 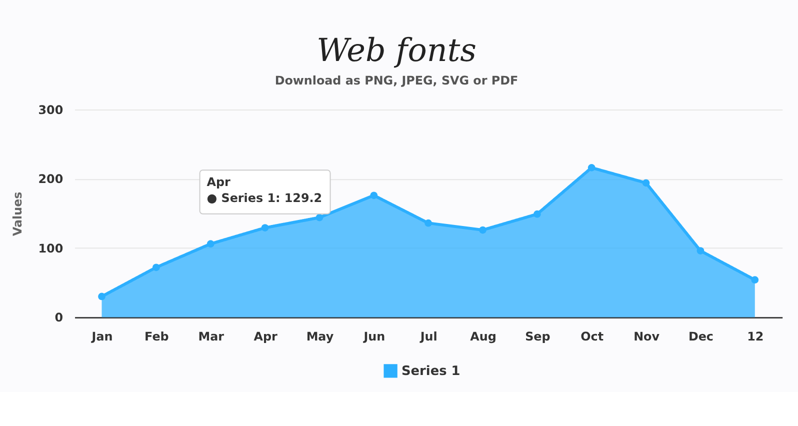 What do you see at coordinates (264, 190) in the screenshot?
I see `annotation: Apr ● Series 1: 129.2` at bounding box center [264, 190].